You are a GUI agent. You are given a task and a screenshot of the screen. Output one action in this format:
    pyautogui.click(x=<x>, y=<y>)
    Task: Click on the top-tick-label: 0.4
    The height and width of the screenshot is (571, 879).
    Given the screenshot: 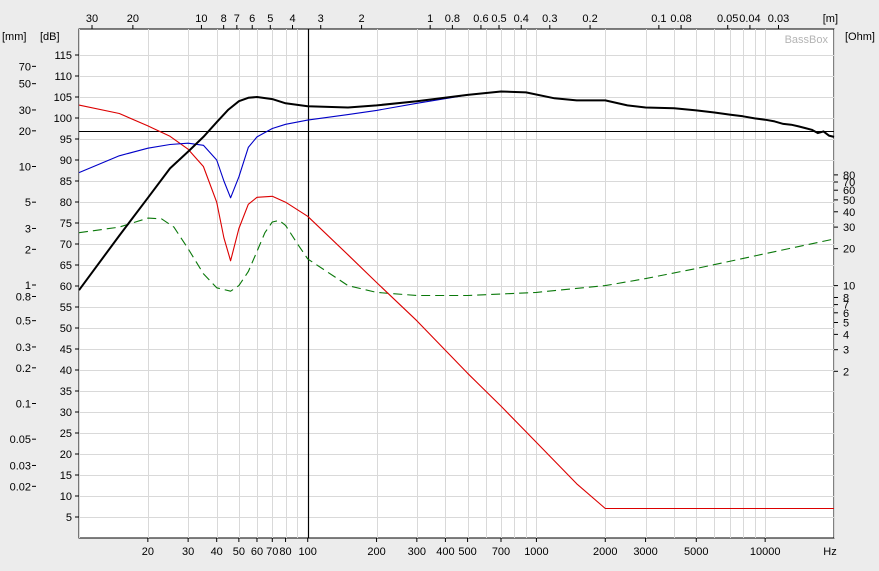 What is the action you would take?
    pyautogui.click(x=521, y=19)
    